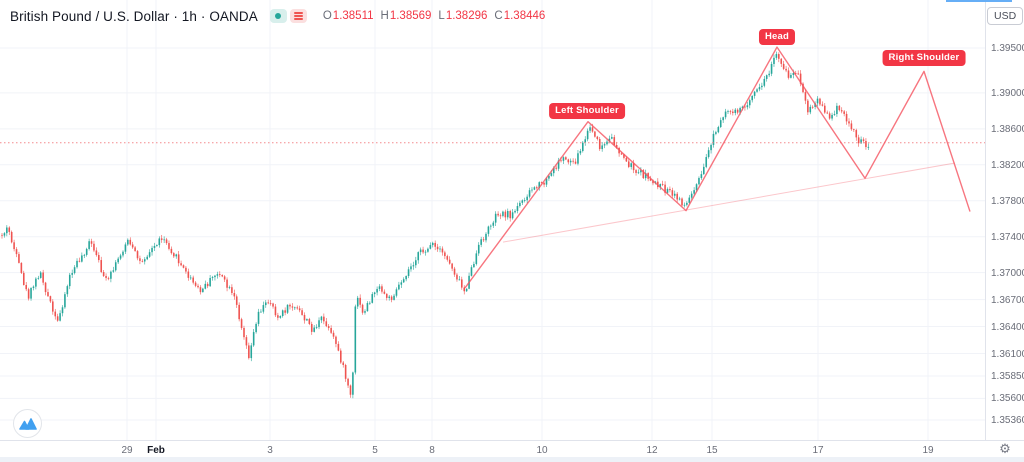  I want to click on legend-status-dot-button, so click(278, 16).